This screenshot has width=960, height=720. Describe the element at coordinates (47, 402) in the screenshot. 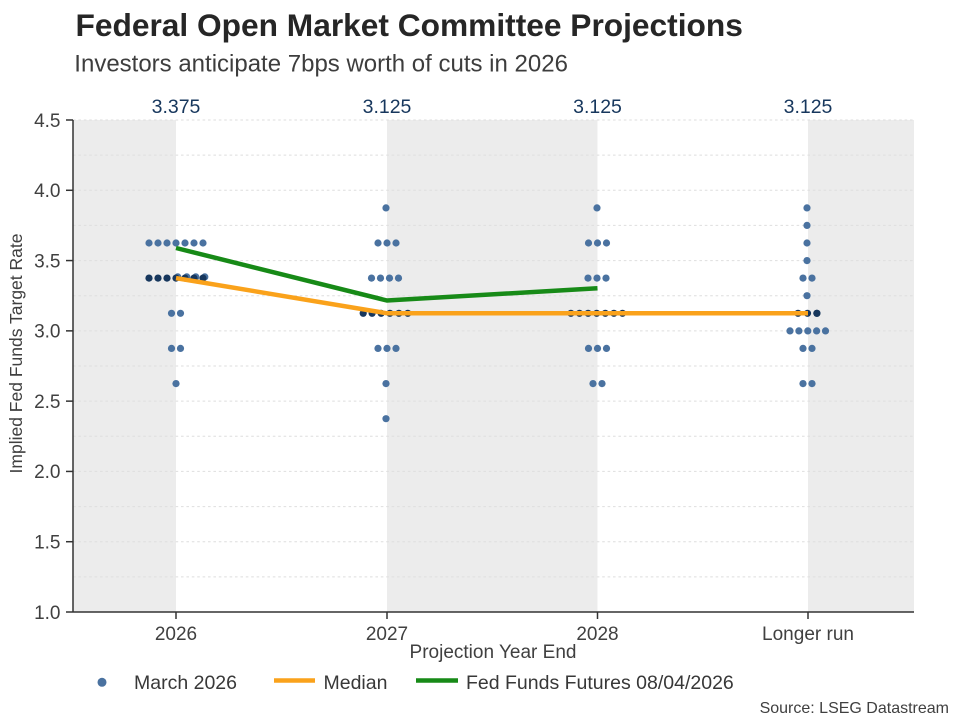

I see `svg-text: 2.5` at that location.